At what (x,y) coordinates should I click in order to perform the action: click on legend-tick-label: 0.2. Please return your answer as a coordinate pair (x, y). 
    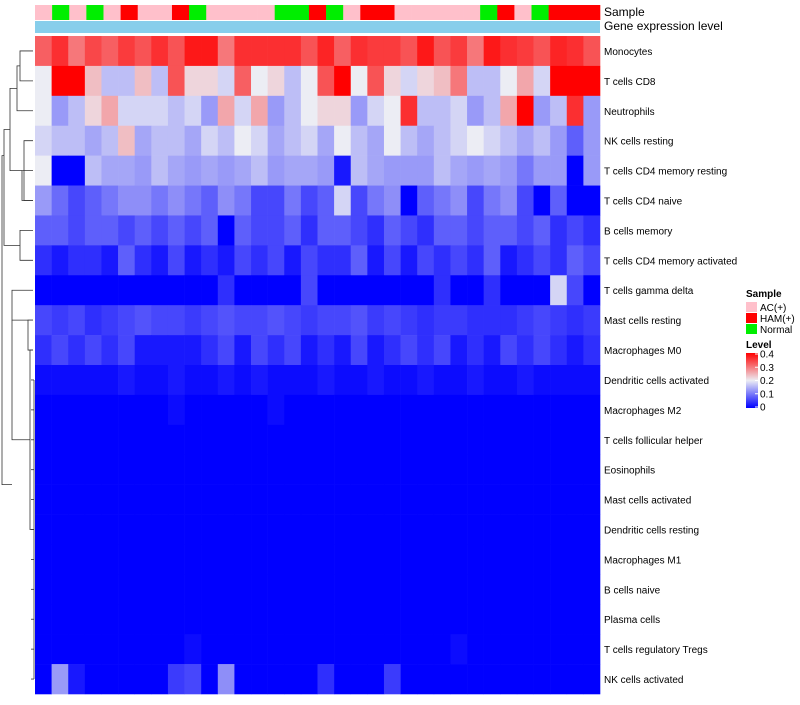
    Looking at the image, I should click on (767, 381).